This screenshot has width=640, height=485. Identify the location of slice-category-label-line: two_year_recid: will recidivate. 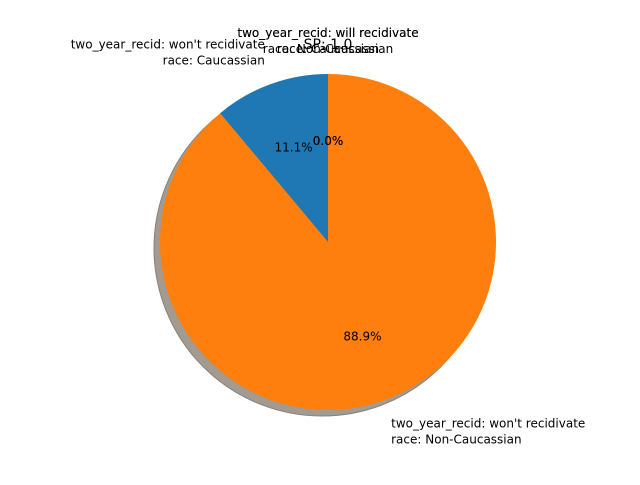
(327, 33).